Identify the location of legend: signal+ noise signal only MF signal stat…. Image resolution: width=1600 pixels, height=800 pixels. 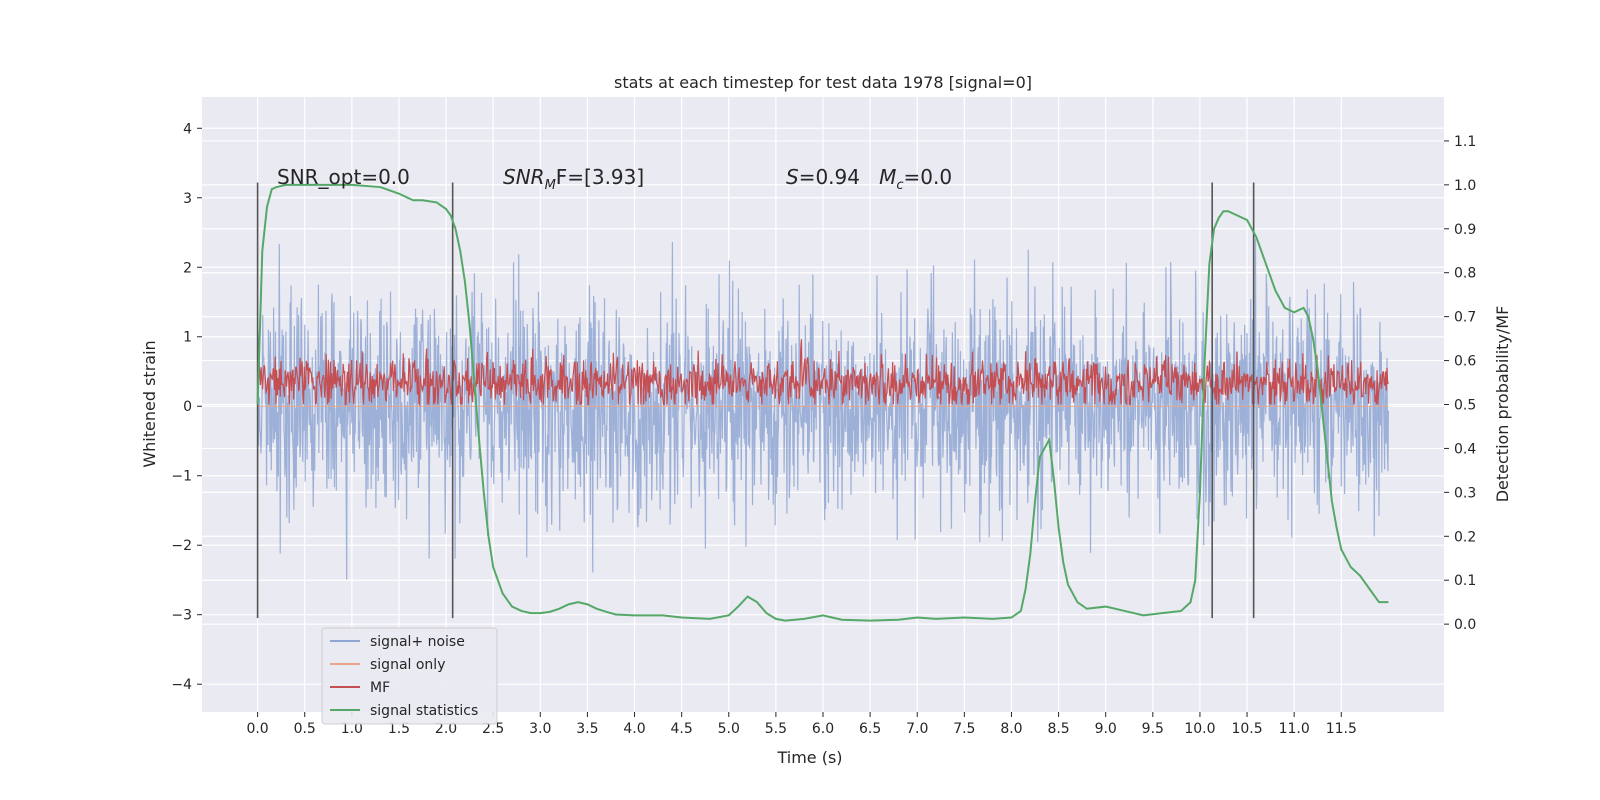
(409, 676).